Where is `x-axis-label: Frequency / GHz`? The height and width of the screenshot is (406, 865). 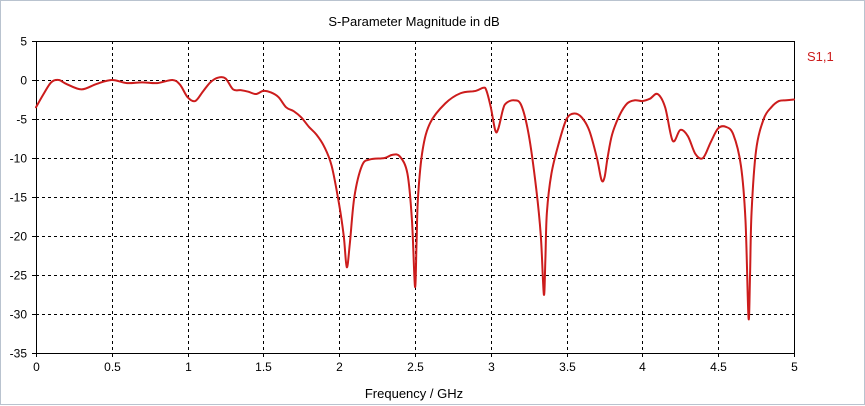
x-axis-label: Frequency / GHz is located at coordinates (414, 393).